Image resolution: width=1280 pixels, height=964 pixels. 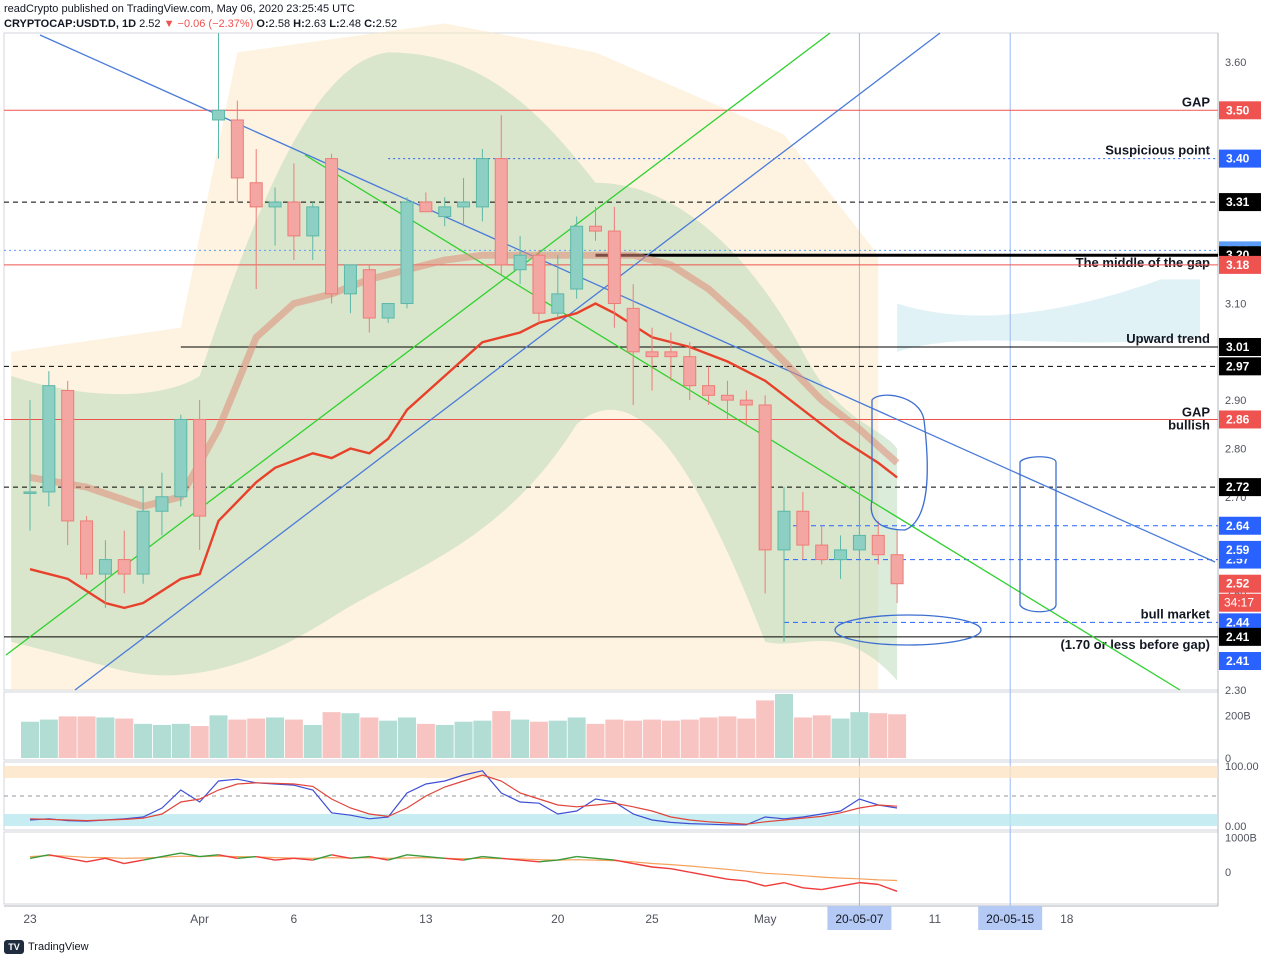 What do you see at coordinates (315, 24) in the screenshot?
I see `high-value: 2.63` at bounding box center [315, 24].